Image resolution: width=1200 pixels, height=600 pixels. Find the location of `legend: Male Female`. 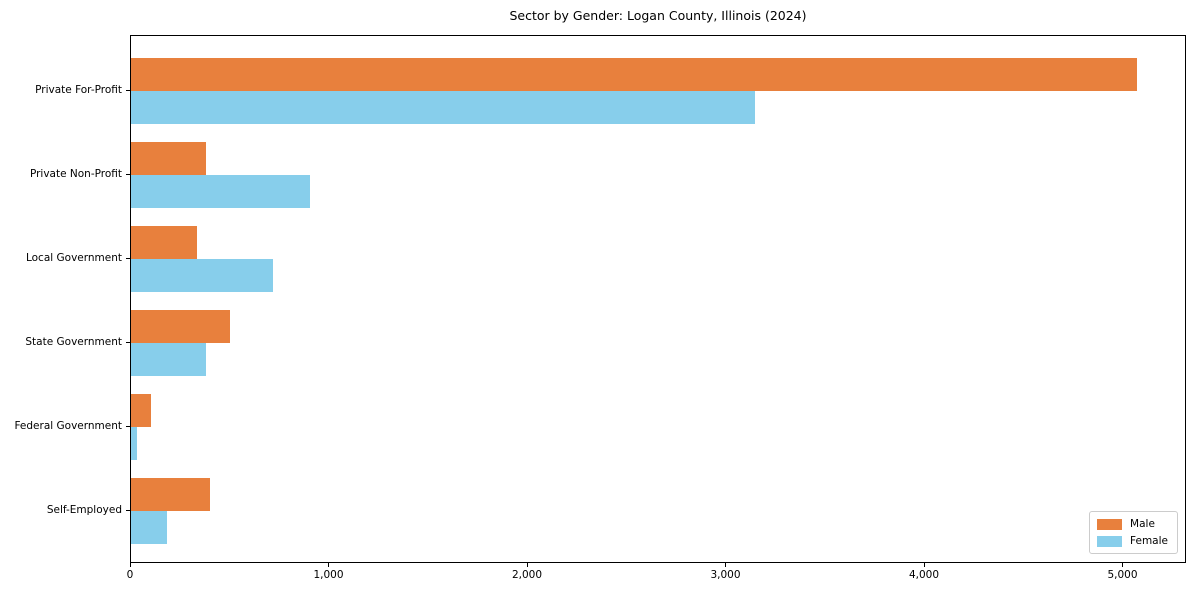

legend: Male Female is located at coordinates (1133, 532).